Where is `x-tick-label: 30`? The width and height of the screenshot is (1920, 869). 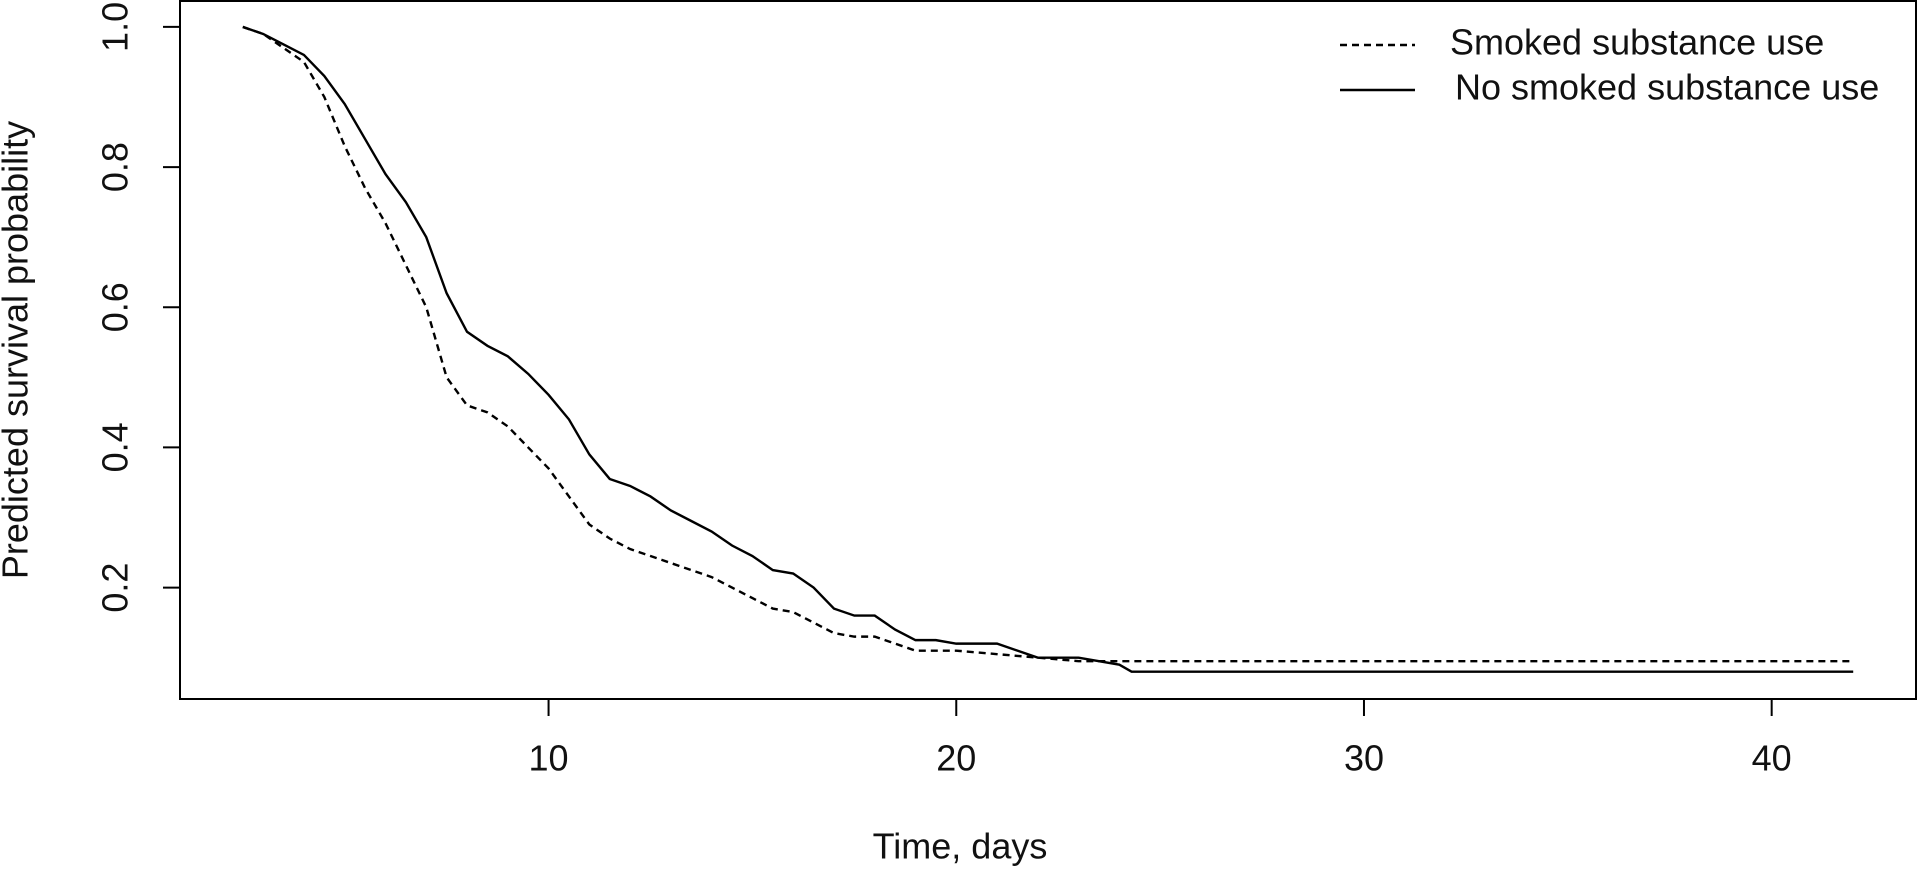 x-tick-label: 30 is located at coordinates (1364, 758).